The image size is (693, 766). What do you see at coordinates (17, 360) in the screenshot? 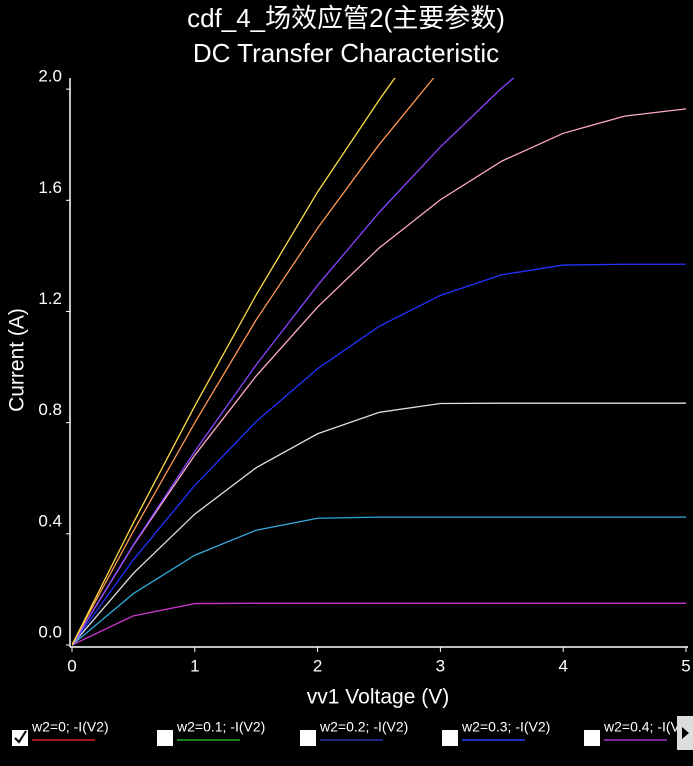
I see `y-axis-label: Current (A)` at bounding box center [17, 360].